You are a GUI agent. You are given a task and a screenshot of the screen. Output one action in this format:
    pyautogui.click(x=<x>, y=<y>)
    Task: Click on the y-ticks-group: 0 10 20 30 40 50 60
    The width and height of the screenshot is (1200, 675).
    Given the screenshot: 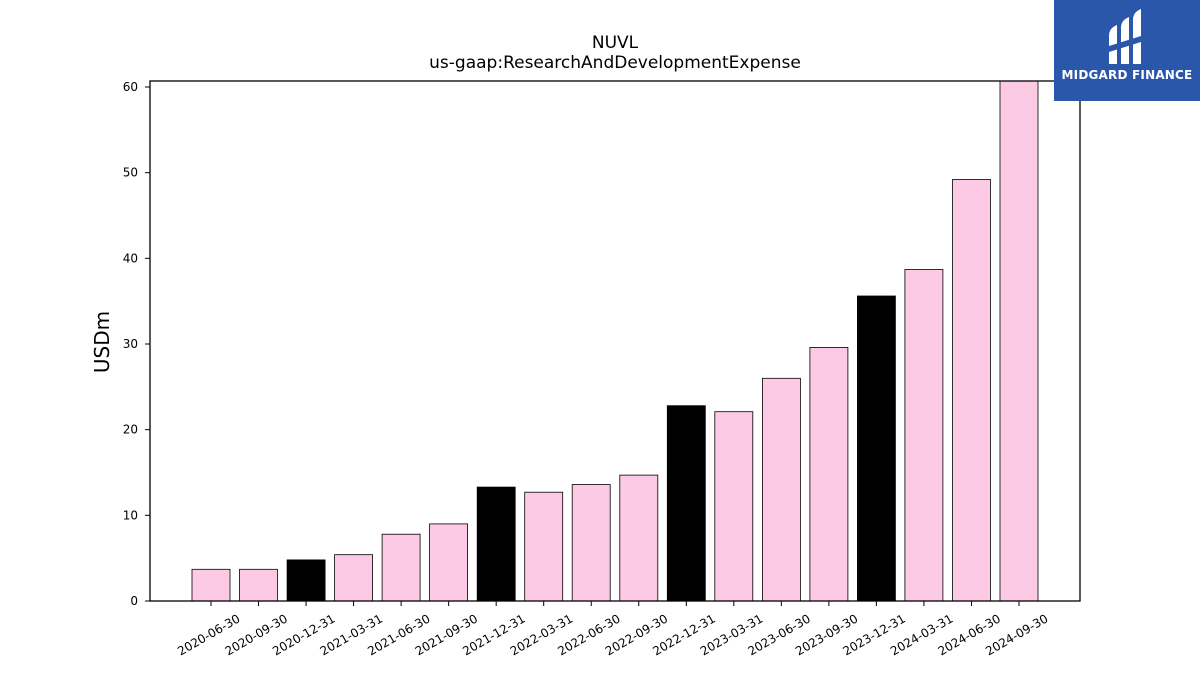 What is the action you would take?
    pyautogui.click(x=136, y=344)
    